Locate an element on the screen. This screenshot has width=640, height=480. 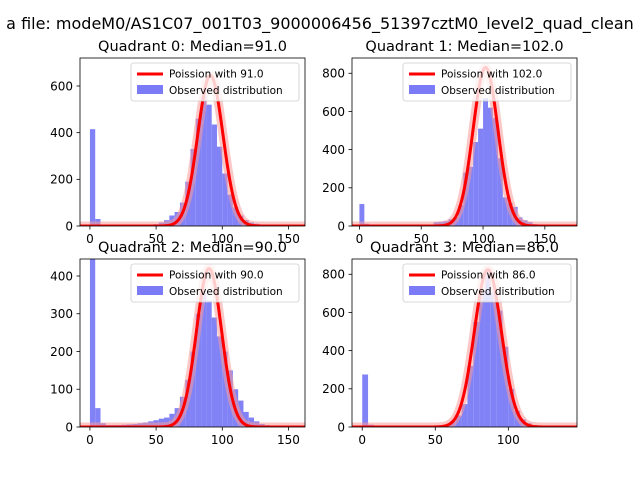
legend: Poission with 91.0 Observed distribution is located at coordinates (215, 82).